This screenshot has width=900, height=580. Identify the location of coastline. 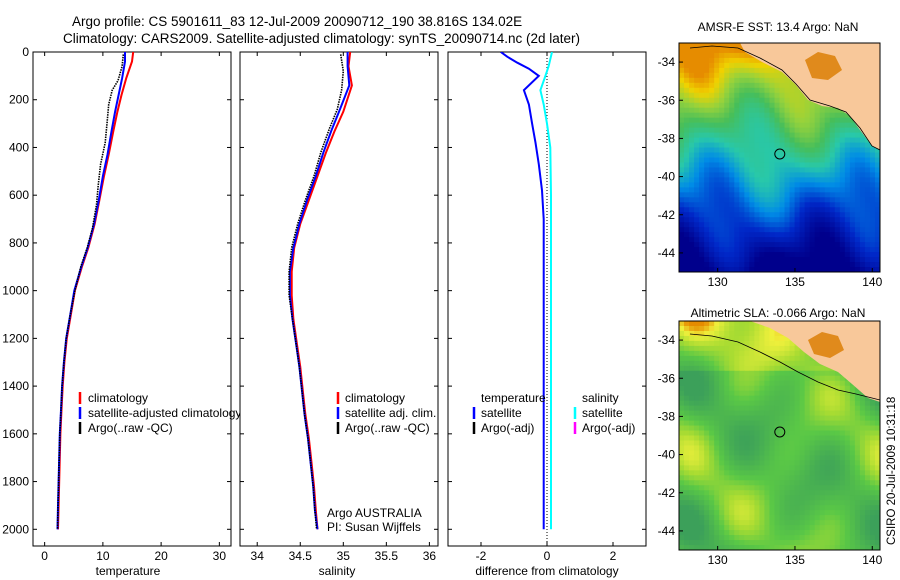
(784, 98).